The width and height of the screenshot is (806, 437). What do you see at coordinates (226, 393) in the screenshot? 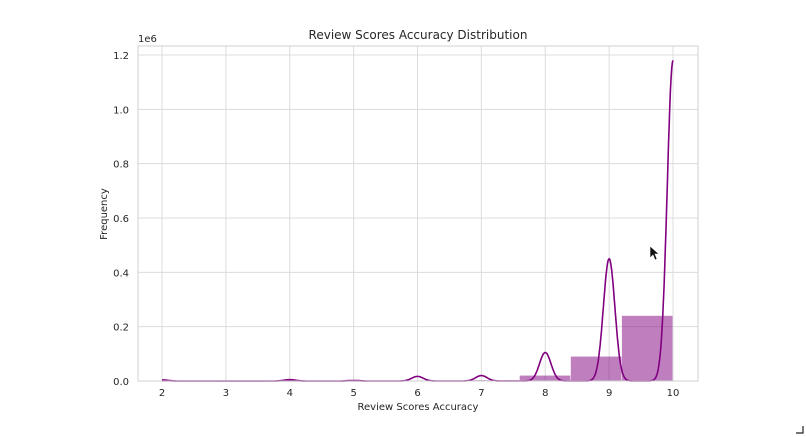
I see `x-tick-label: 3` at bounding box center [226, 393].